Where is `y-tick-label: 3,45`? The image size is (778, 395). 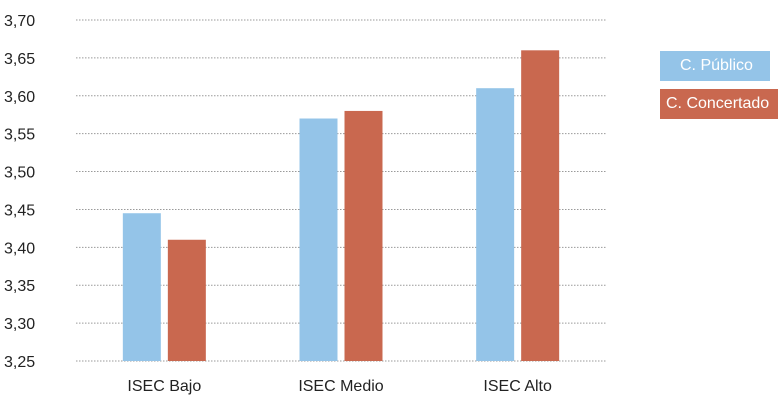 y-tick-label: 3,45 is located at coordinates (19, 210).